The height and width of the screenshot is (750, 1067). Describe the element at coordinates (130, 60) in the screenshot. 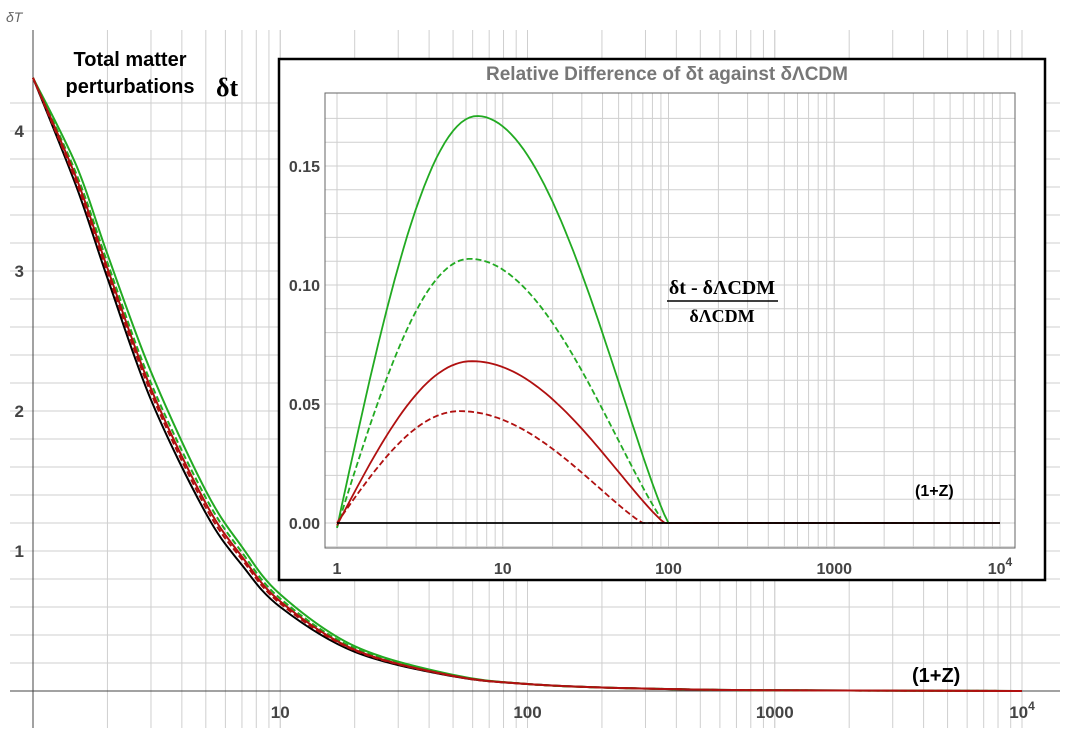

I see `main-annotation-line1: Total matter` at that location.